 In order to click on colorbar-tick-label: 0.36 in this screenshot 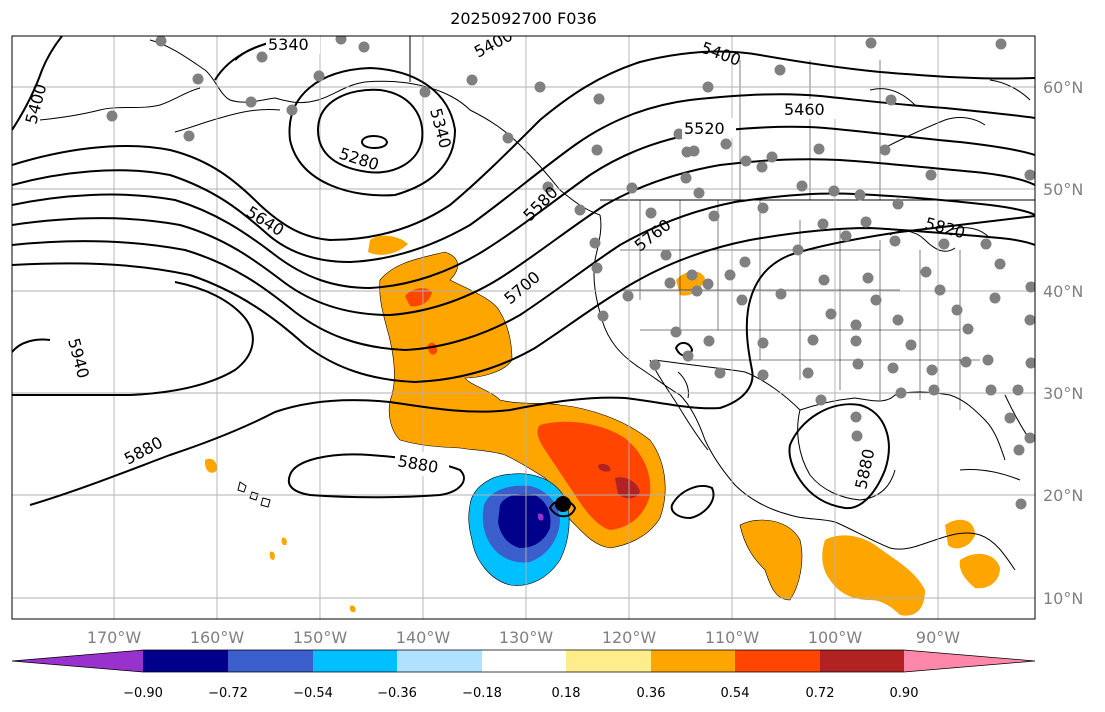, I will do `click(651, 693)`.